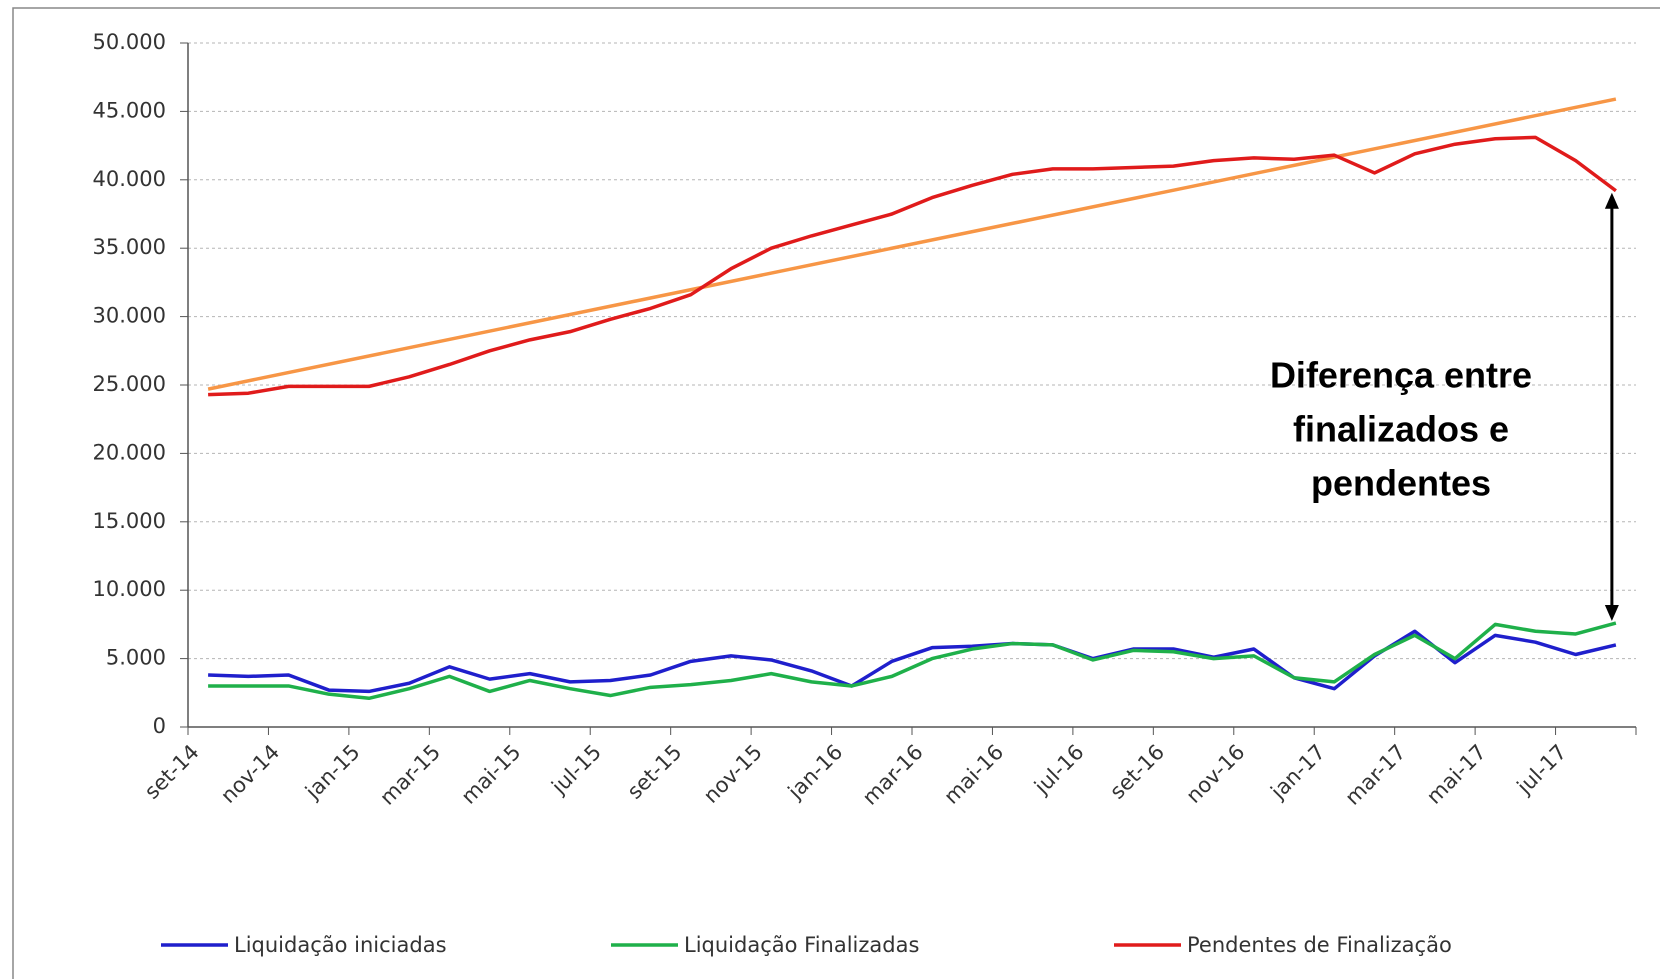 The width and height of the screenshot is (1660, 979). I want to click on y-tick-label: 40.000, so click(129, 179).